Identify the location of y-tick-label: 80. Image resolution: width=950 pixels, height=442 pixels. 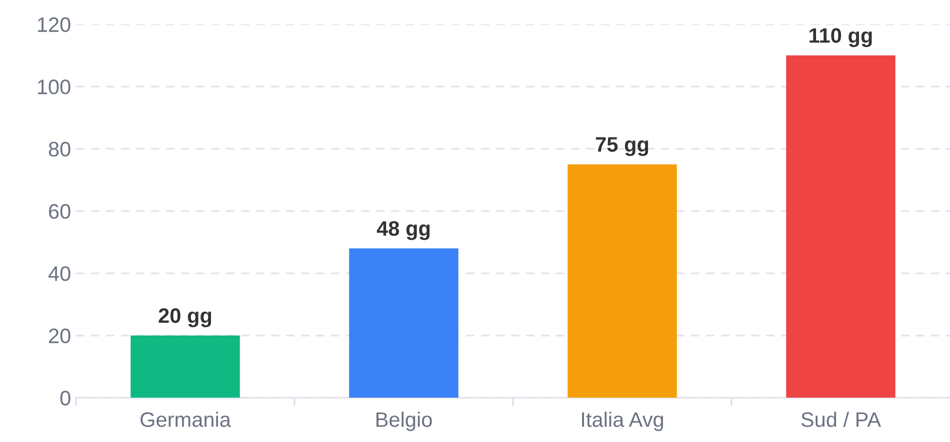
(59, 149).